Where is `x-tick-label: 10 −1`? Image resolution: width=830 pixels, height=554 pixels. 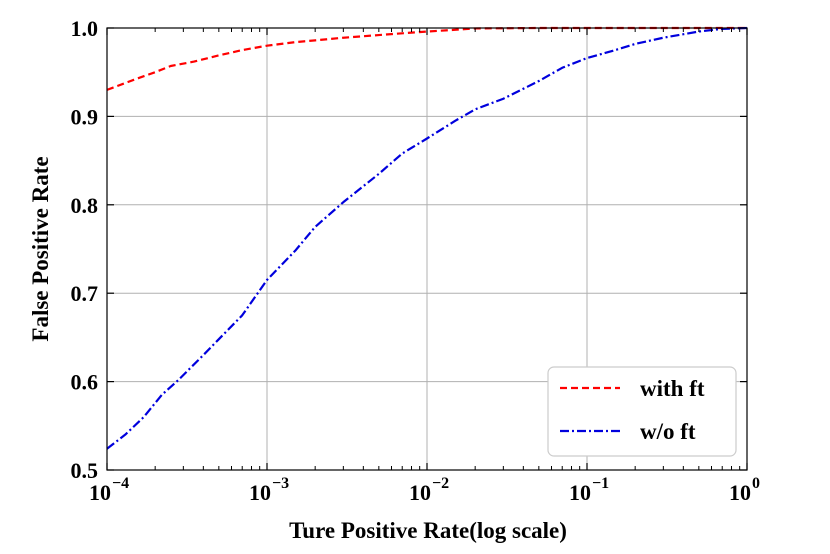
x-tick-label: 10 −1 is located at coordinates (589, 490).